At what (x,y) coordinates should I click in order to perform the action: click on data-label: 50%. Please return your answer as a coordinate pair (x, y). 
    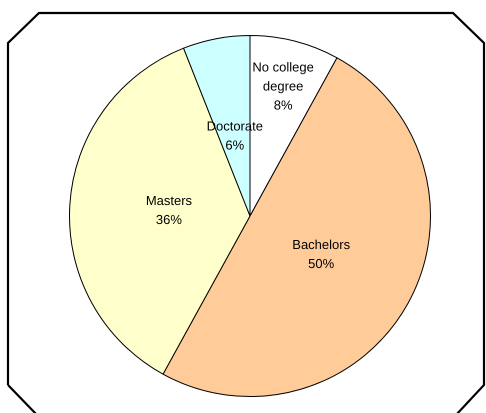
    Looking at the image, I should click on (321, 264).